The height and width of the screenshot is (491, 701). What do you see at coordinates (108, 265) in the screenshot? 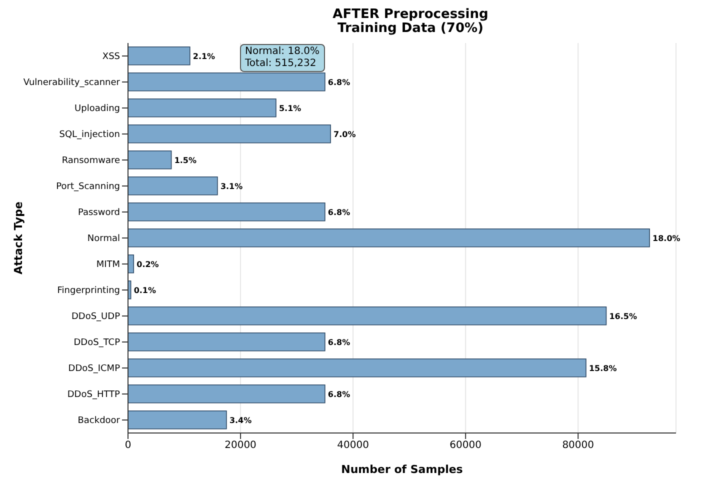
I see `y-tick-label: MITM` at bounding box center [108, 265].